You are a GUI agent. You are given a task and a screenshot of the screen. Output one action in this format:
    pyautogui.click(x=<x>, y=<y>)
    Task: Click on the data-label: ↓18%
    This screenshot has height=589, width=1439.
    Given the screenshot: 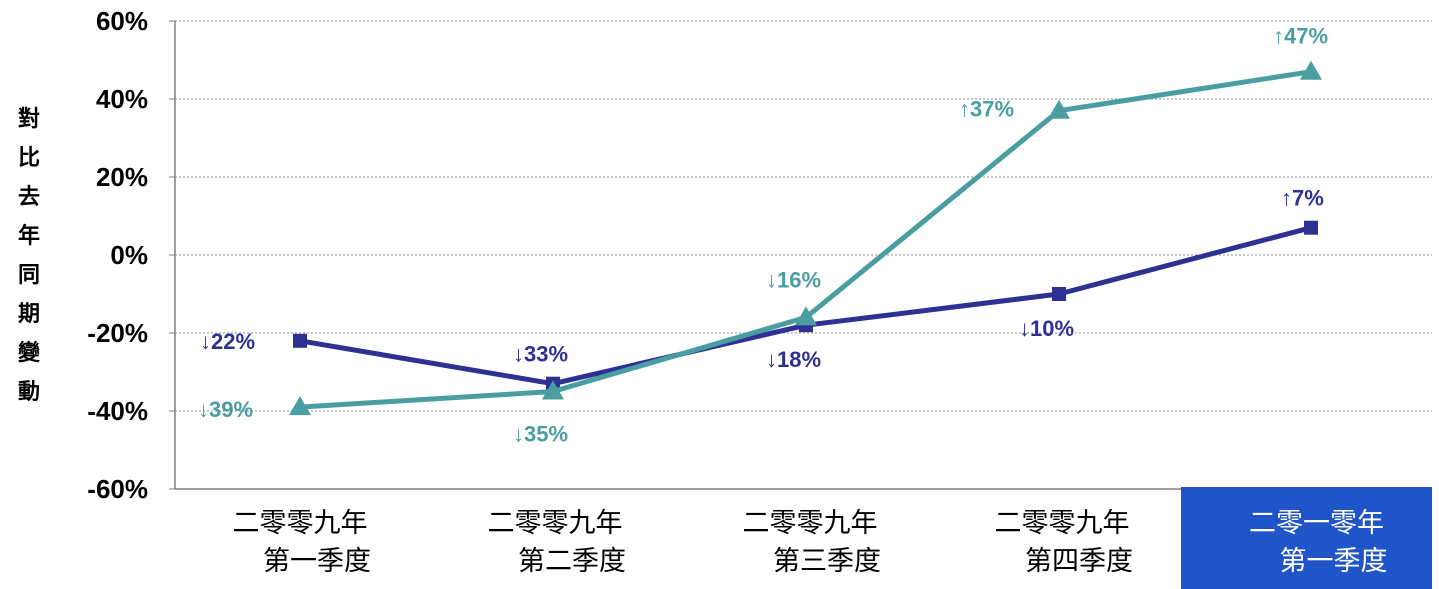 What is the action you would take?
    pyautogui.click(x=793, y=359)
    